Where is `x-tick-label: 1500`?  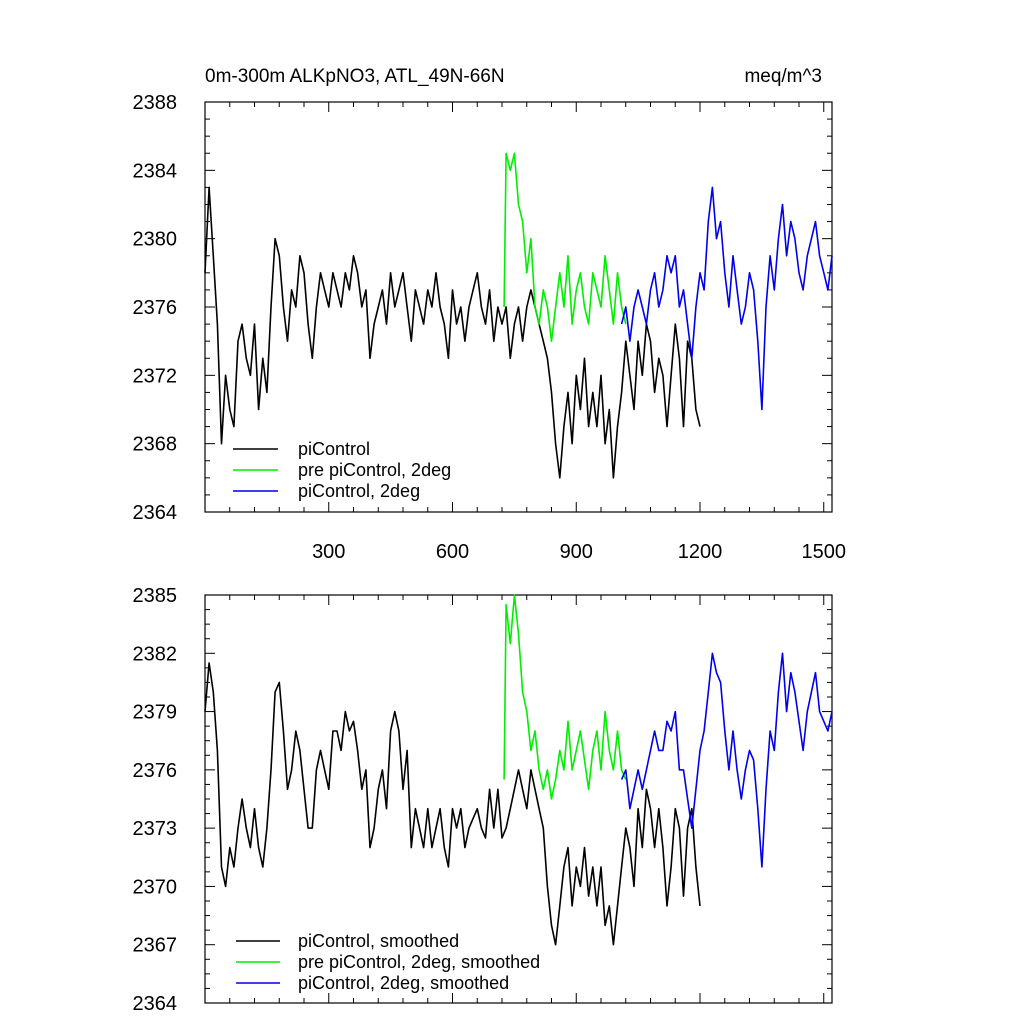 x-tick-label: 1500 is located at coordinates (824, 552).